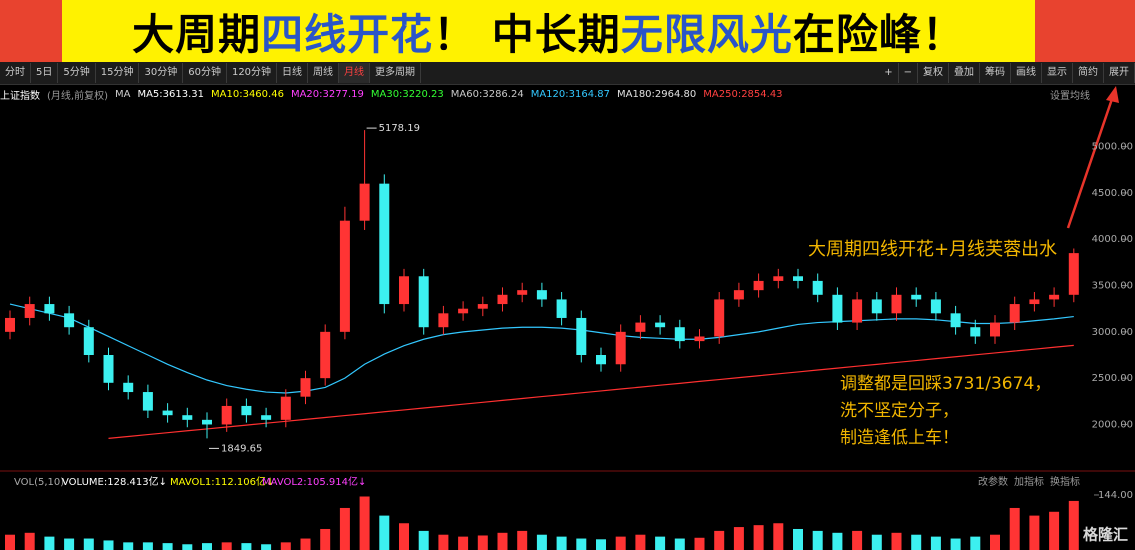 Image resolution: width=1135 pixels, height=550 pixels. I want to click on y-tick-label: 2500.00, so click(1112, 378).